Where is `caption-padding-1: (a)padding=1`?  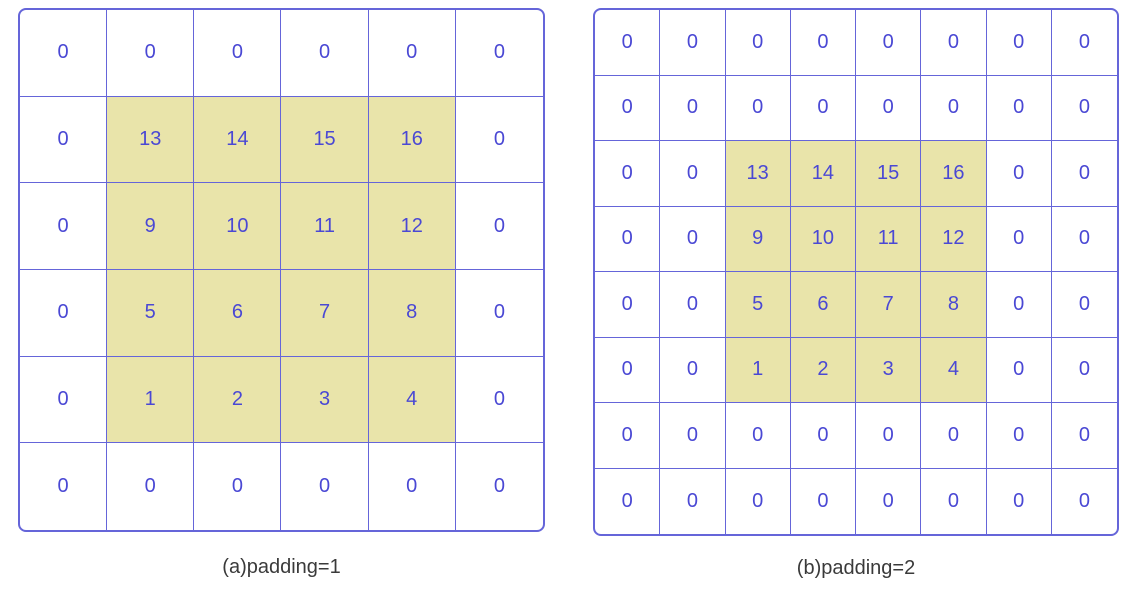 caption-padding-1: (a)padding=1 is located at coordinates (281, 567).